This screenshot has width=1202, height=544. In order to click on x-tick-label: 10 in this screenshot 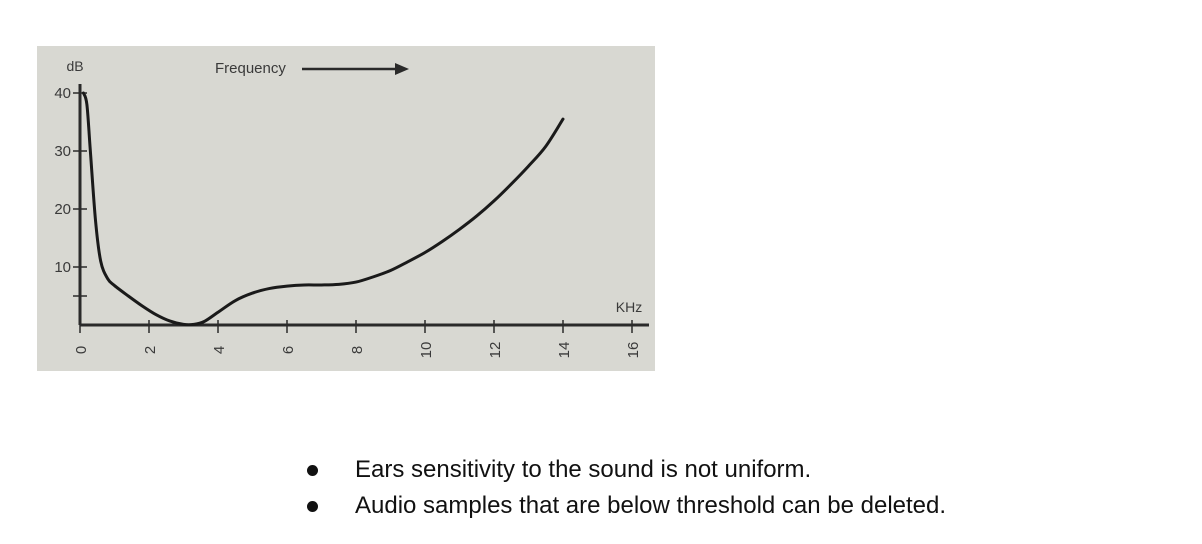, I will do `click(426, 350)`.